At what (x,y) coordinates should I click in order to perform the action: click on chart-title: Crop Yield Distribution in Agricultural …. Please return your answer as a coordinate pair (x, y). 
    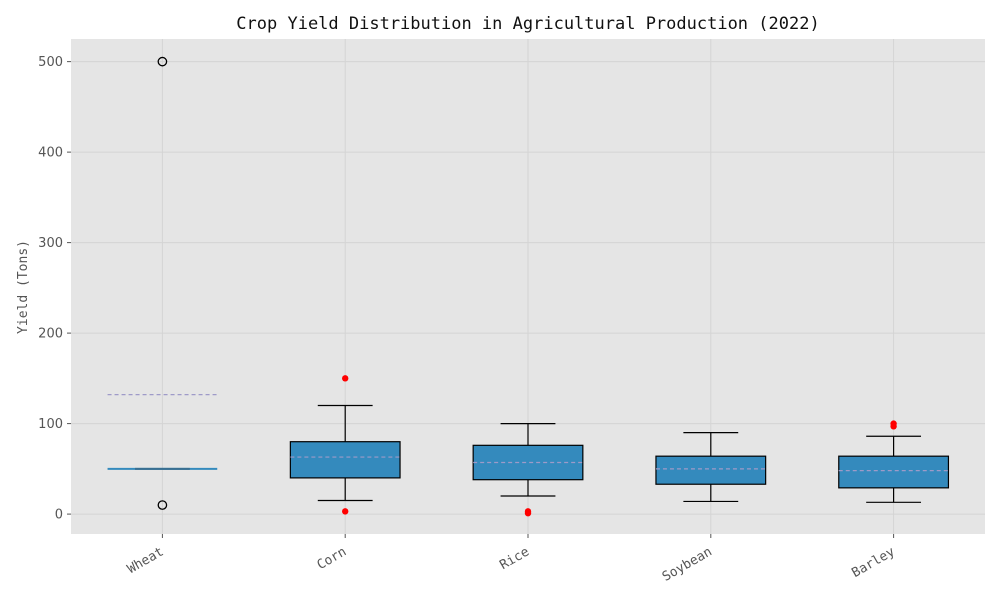
    Looking at the image, I should click on (527, 24).